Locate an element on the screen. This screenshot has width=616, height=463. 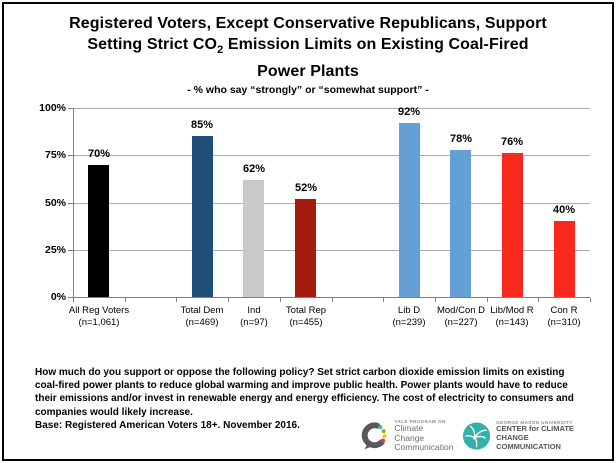
x-axis-label: Con R (n=310) is located at coordinates (564, 316).